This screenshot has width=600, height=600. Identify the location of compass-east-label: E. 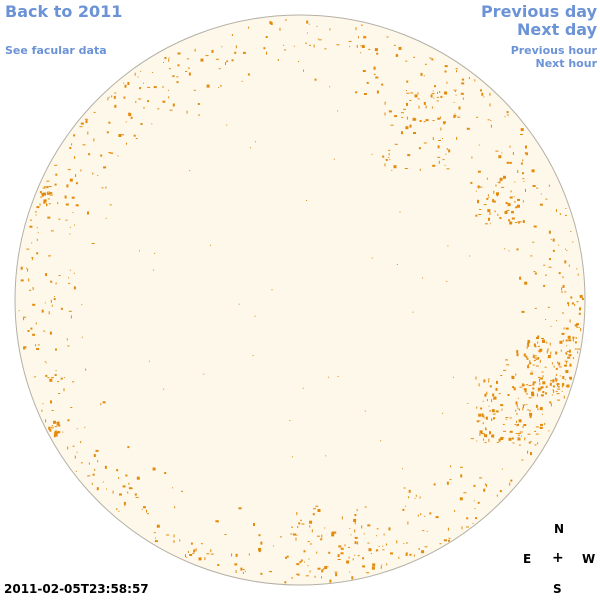
(527, 559).